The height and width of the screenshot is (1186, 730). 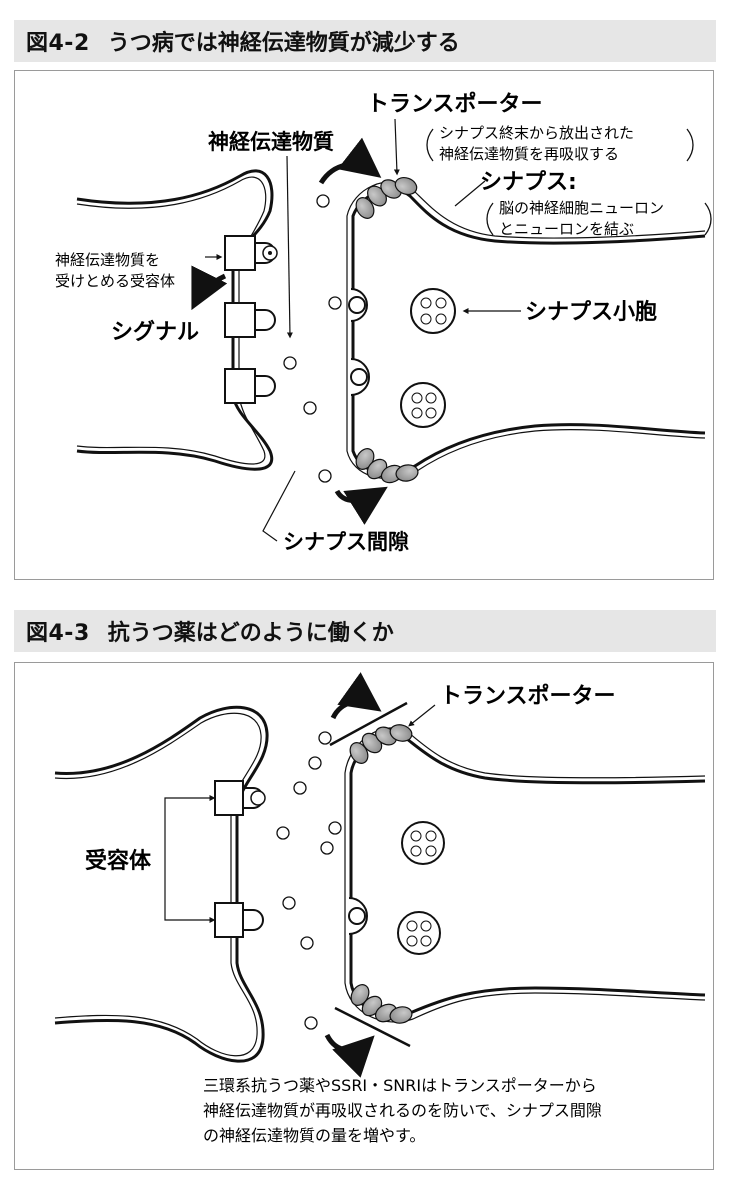 What do you see at coordinates (107, 260) in the screenshot?
I see `receptor-label: 神経伝達物質を` at bounding box center [107, 260].